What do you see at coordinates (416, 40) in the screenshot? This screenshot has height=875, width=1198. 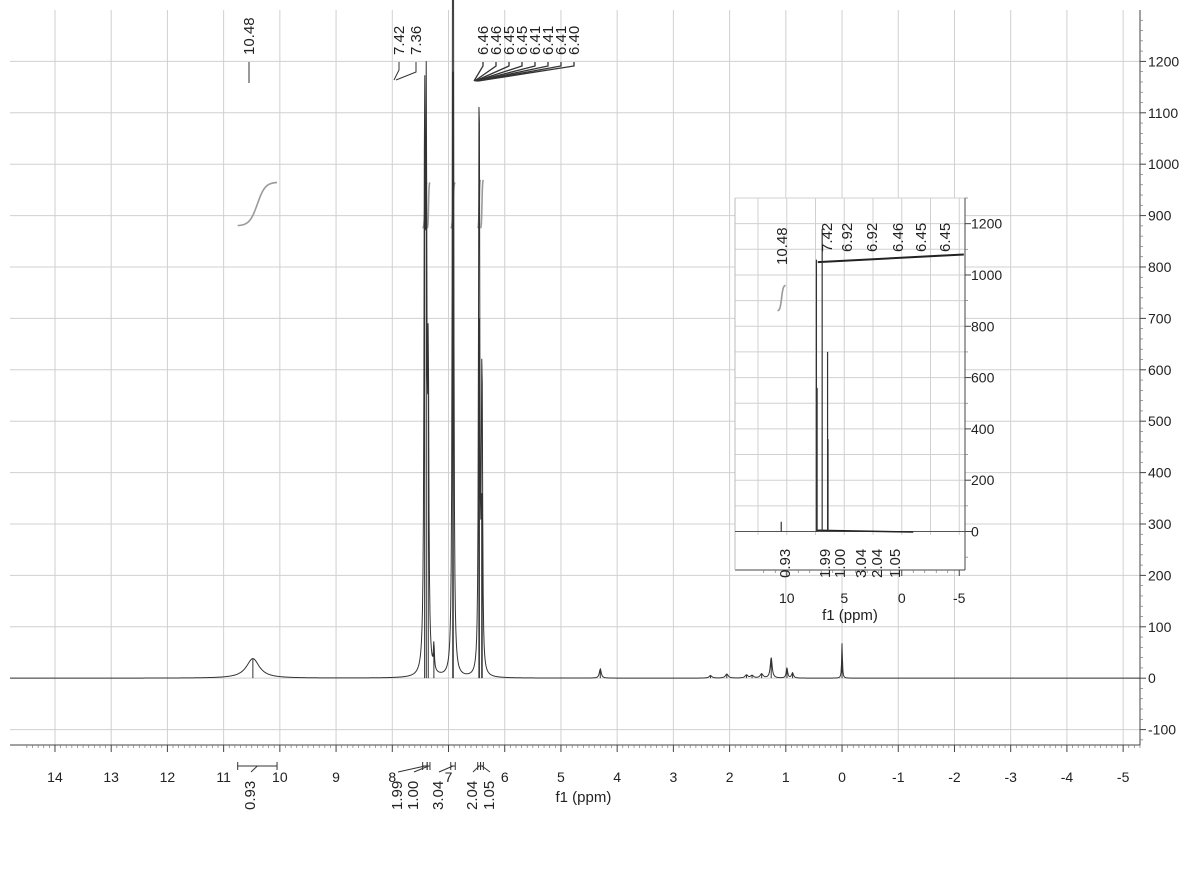 I see `main-peak-label: 7.36` at bounding box center [416, 40].